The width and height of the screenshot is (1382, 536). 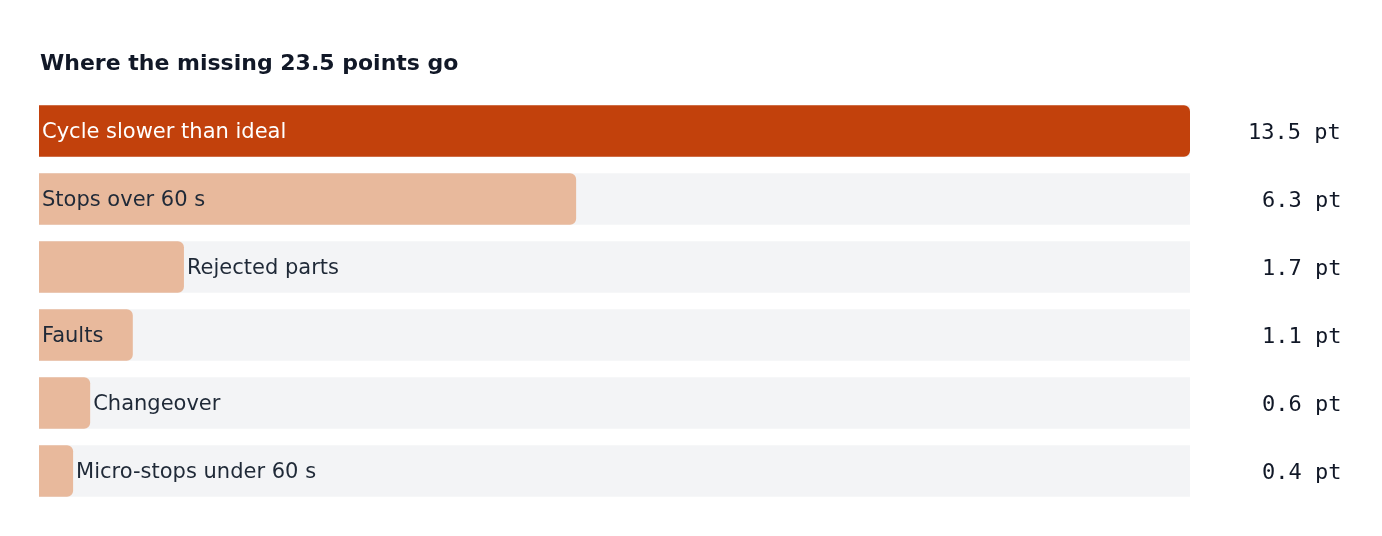 What do you see at coordinates (157, 403) in the screenshot?
I see `y-tick-label: Changeover` at bounding box center [157, 403].